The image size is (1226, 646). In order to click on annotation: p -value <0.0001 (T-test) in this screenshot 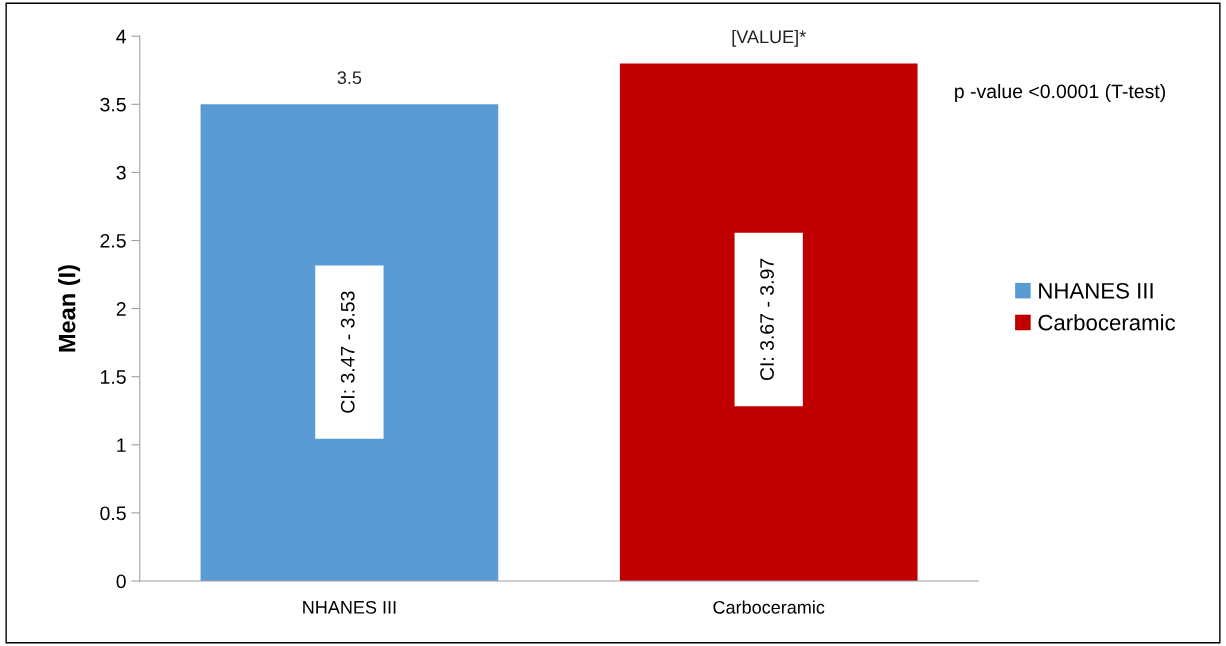, I will do `click(1060, 93)`.